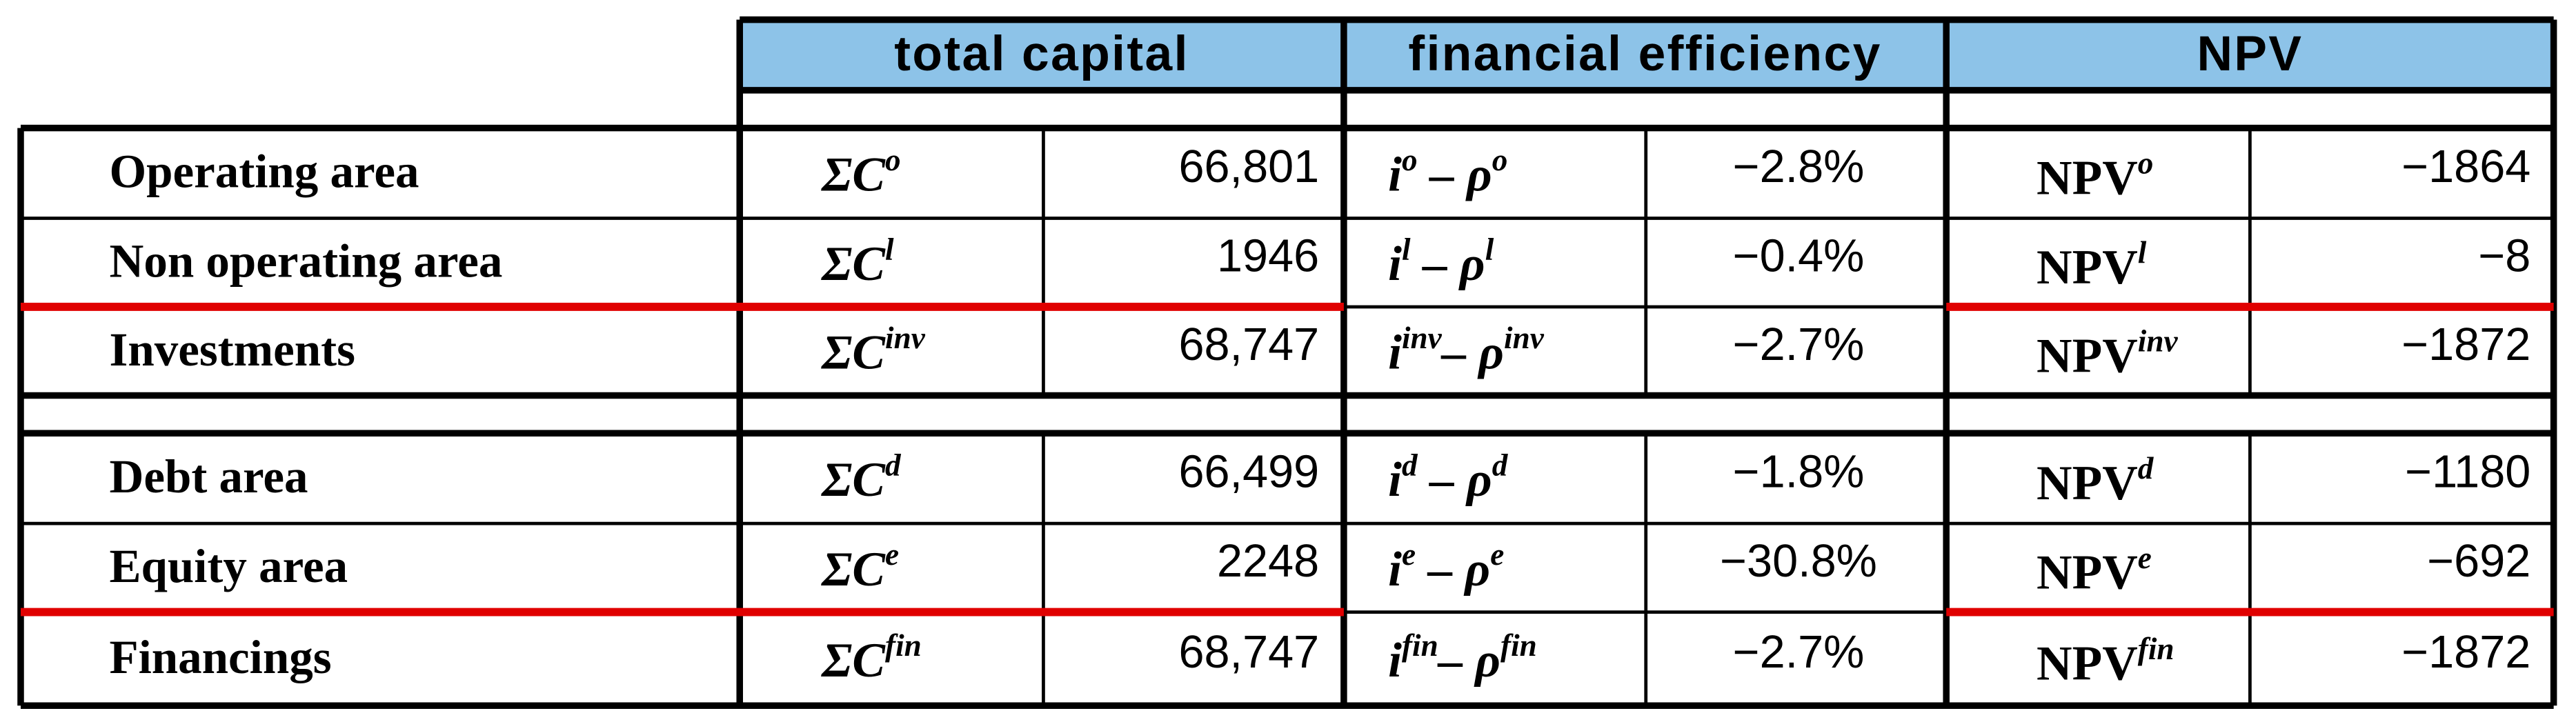 This screenshot has height=722, width=2576. I want to click on npv-symbol: NPVe, so click(2094, 570).